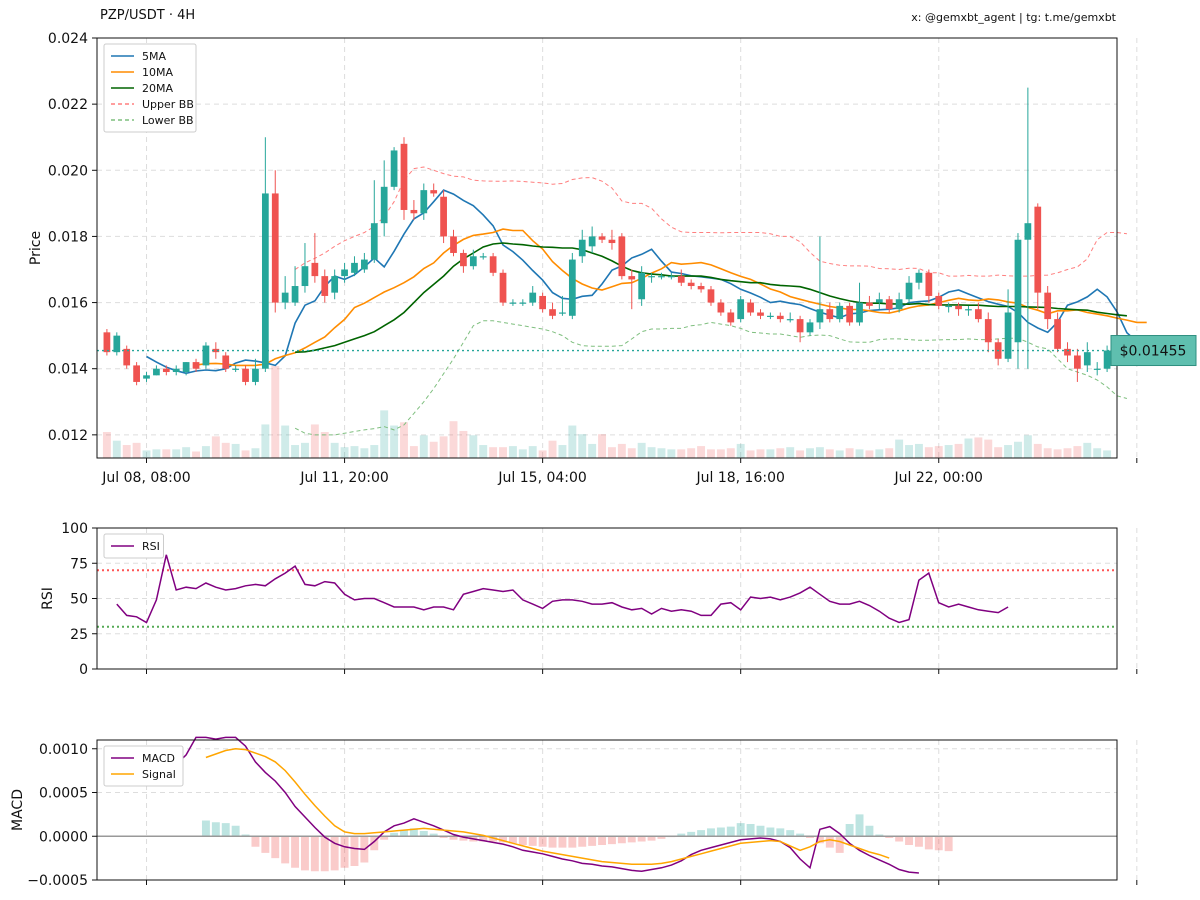 This screenshot has width=1200, height=900. Describe the element at coordinates (63, 750) in the screenshot. I see `y-tick-label: 0.0010` at that location.